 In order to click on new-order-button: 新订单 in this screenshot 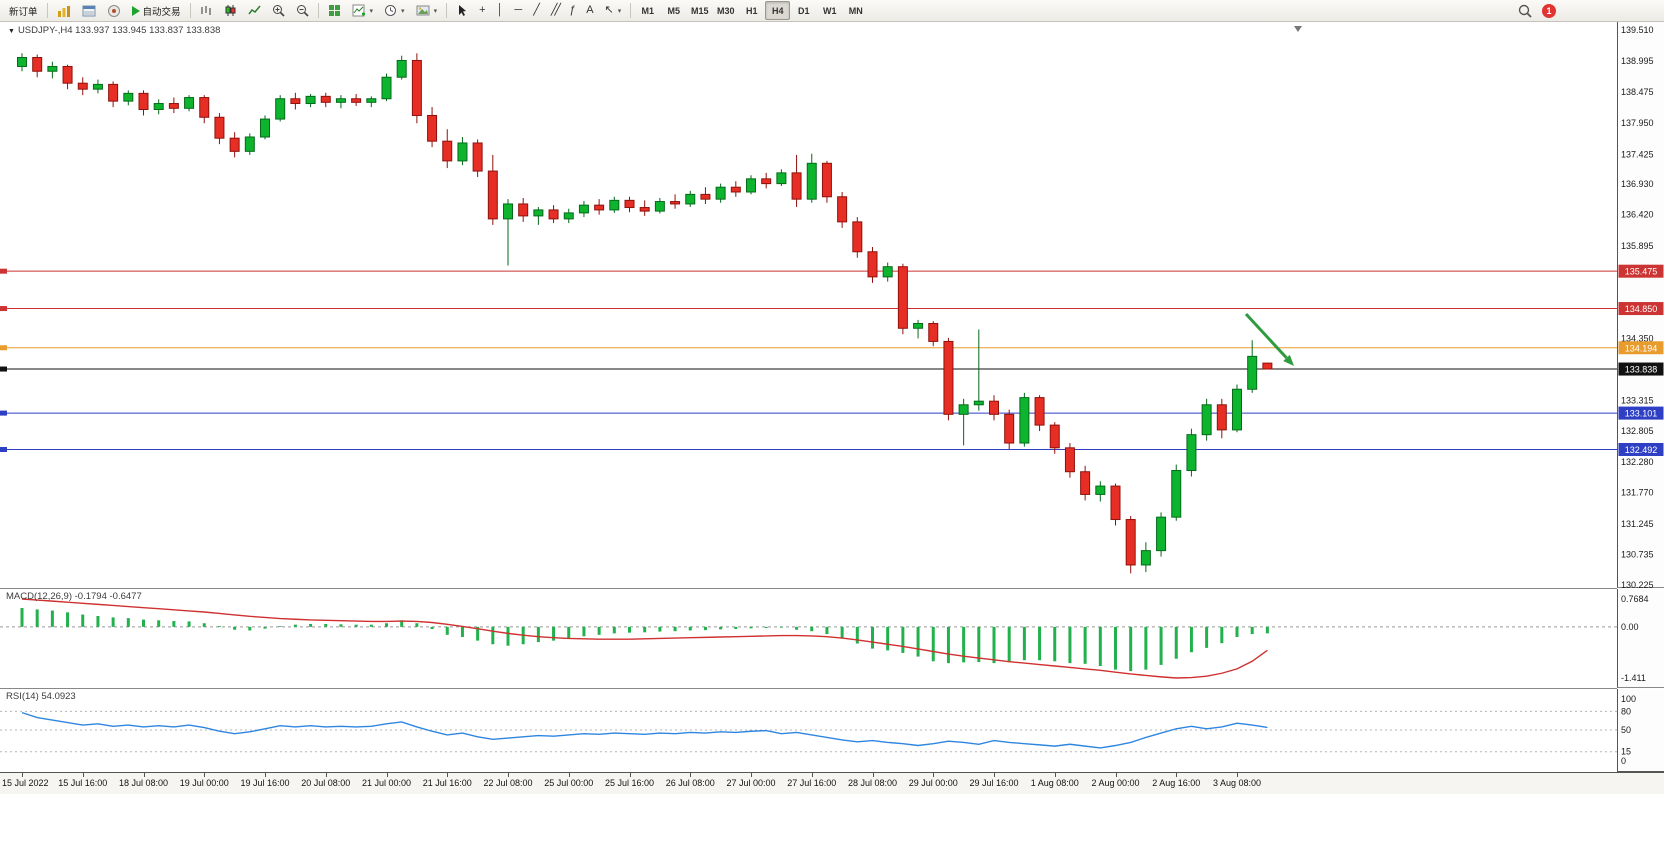, I will do `click(23, 11)`.